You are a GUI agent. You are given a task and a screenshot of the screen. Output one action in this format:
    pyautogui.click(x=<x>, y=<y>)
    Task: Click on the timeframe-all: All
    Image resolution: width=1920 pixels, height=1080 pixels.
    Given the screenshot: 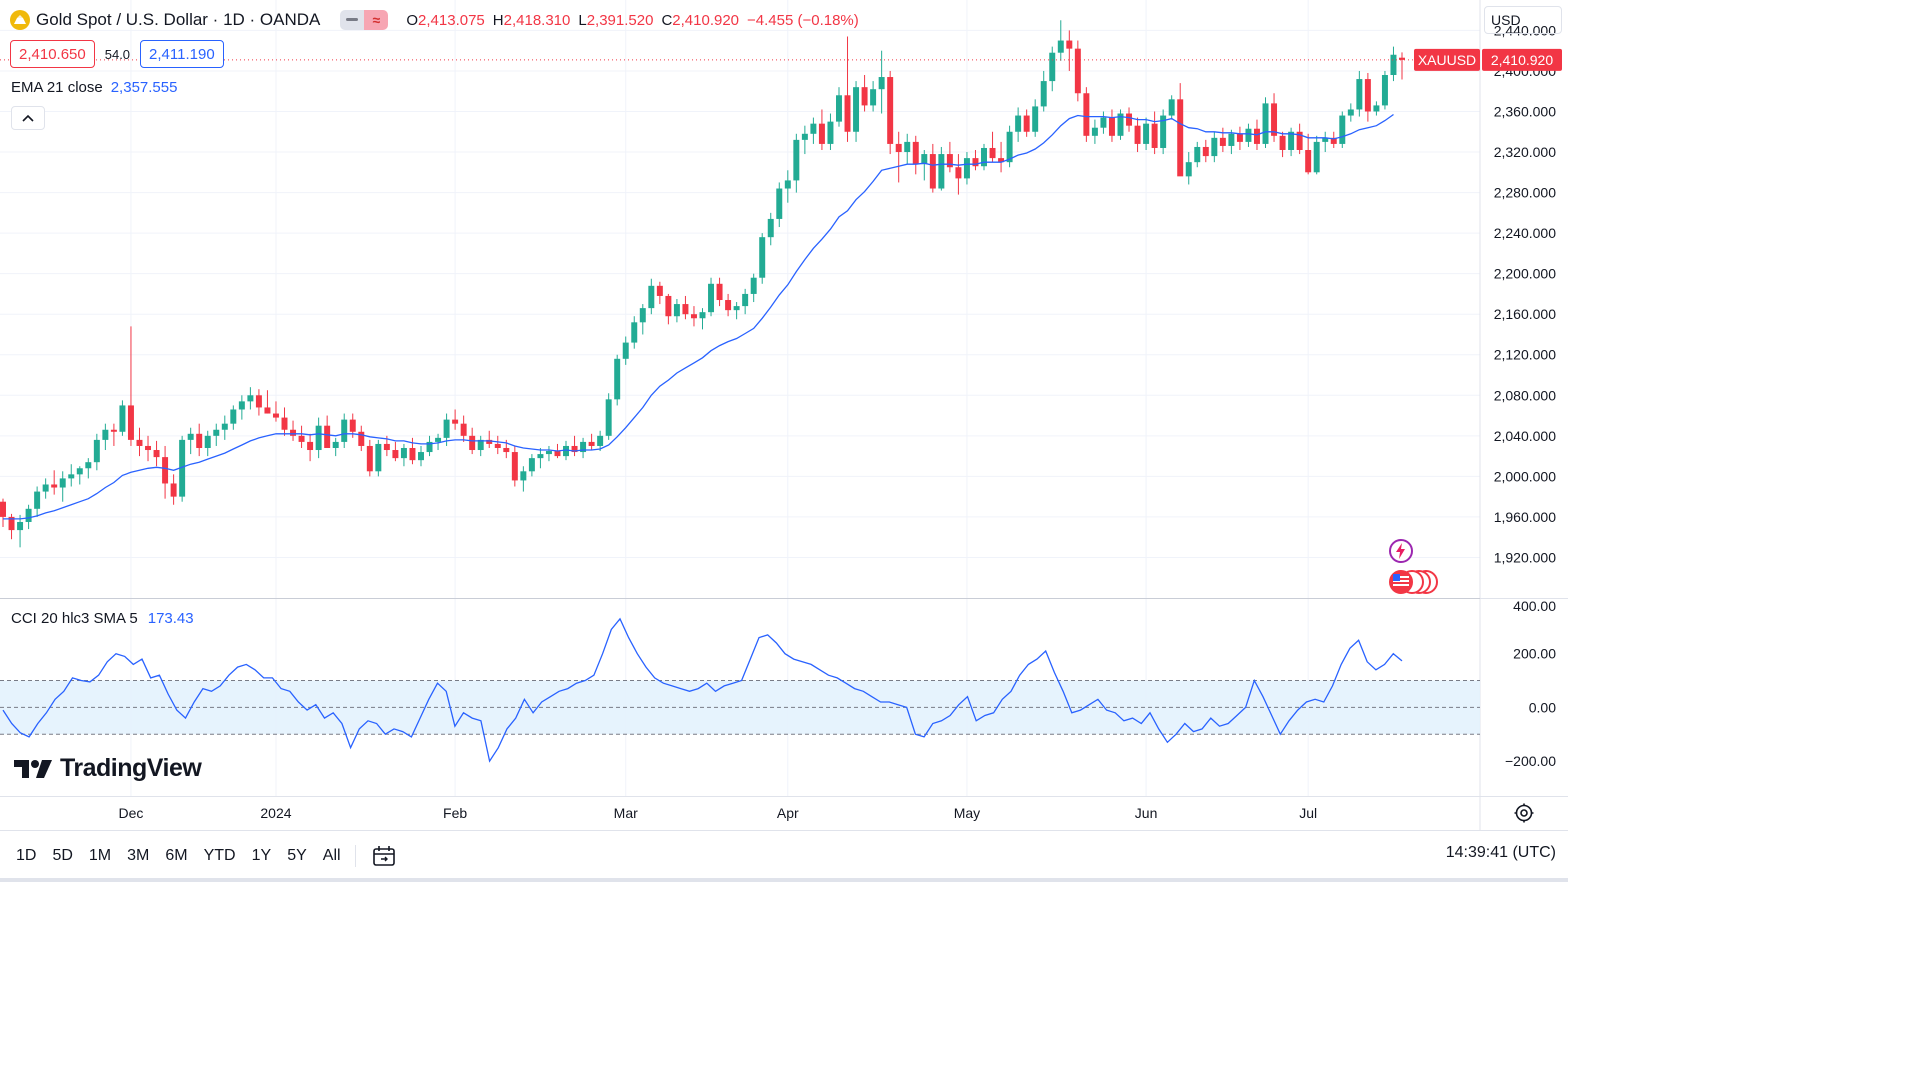 What is the action you would take?
    pyautogui.click(x=331, y=855)
    